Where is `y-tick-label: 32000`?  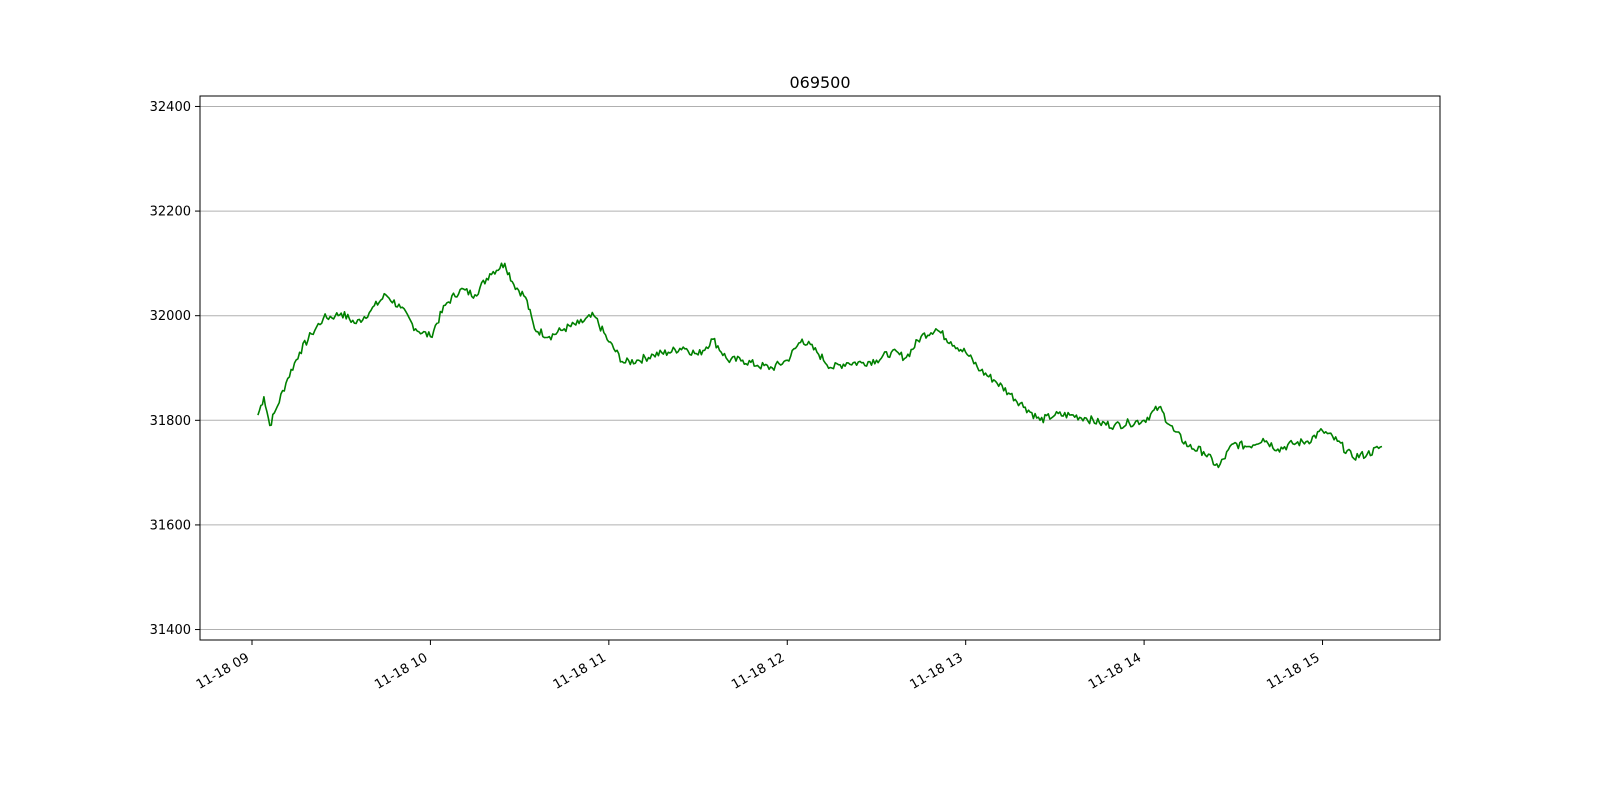 y-tick-label: 32000 is located at coordinates (170, 316).